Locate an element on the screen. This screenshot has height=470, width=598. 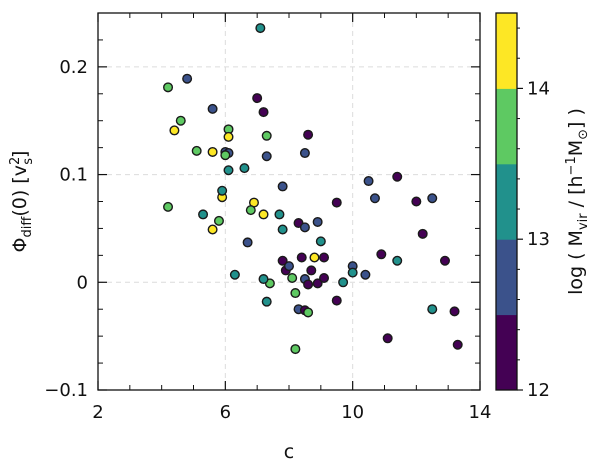
colorbar: 12 13 14 is located at coordinates (522, 206).